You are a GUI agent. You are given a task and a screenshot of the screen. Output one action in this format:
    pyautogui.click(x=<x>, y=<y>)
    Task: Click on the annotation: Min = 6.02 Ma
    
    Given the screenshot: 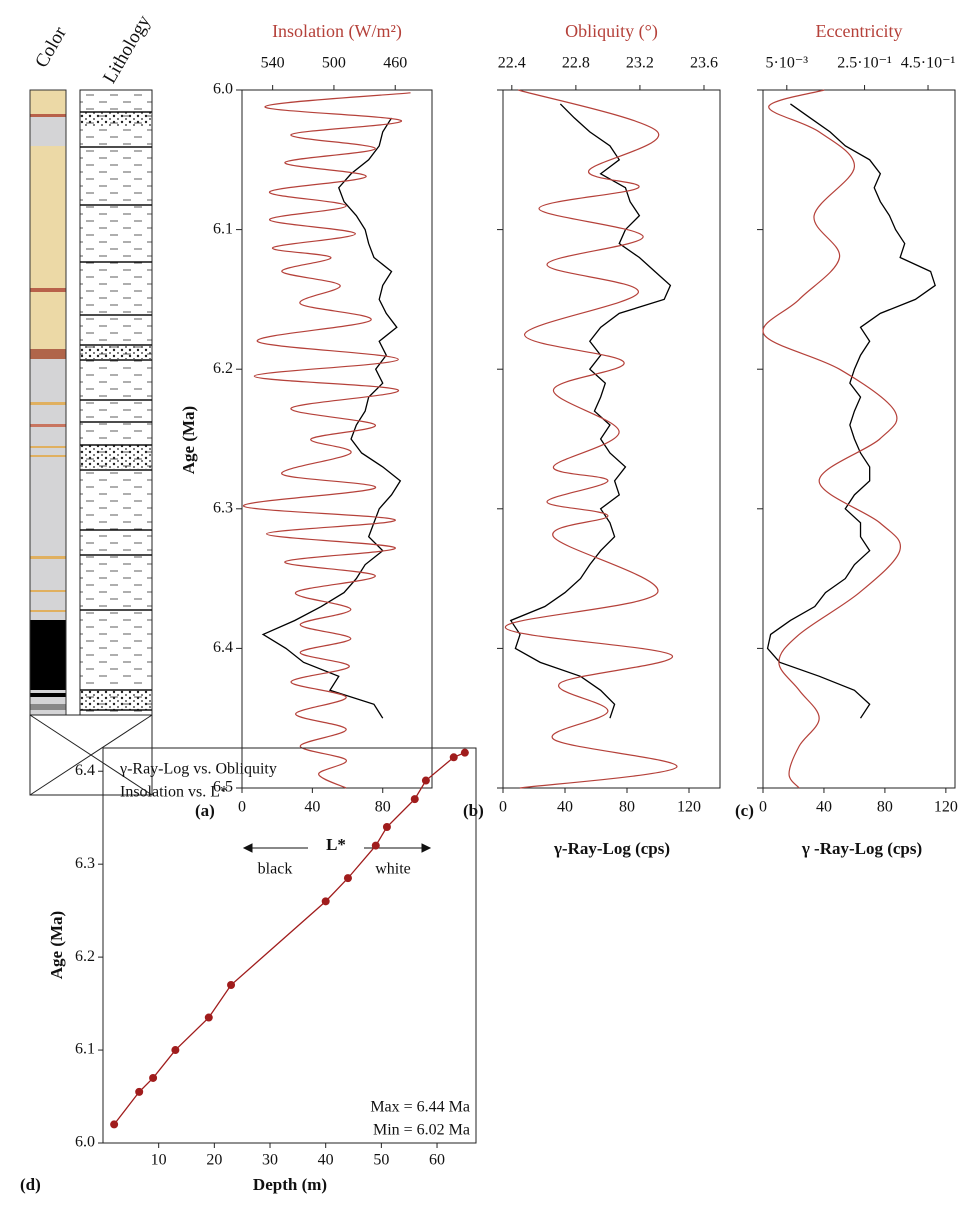 What is the action you would take?
    pyautogui.click(x=421, y=1130)
    